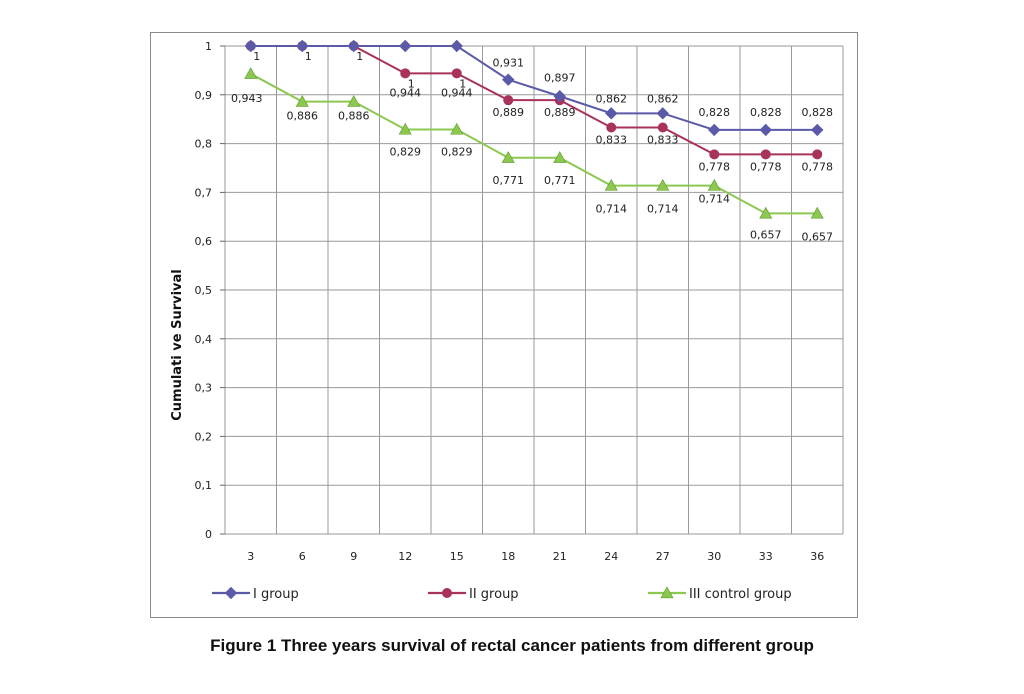 This screenshot has width=1024, height=694. What do you see at coordinates (611, 556) in the screenshot?
I see `x-tick-label: 24` at bounding box center [611, 556].